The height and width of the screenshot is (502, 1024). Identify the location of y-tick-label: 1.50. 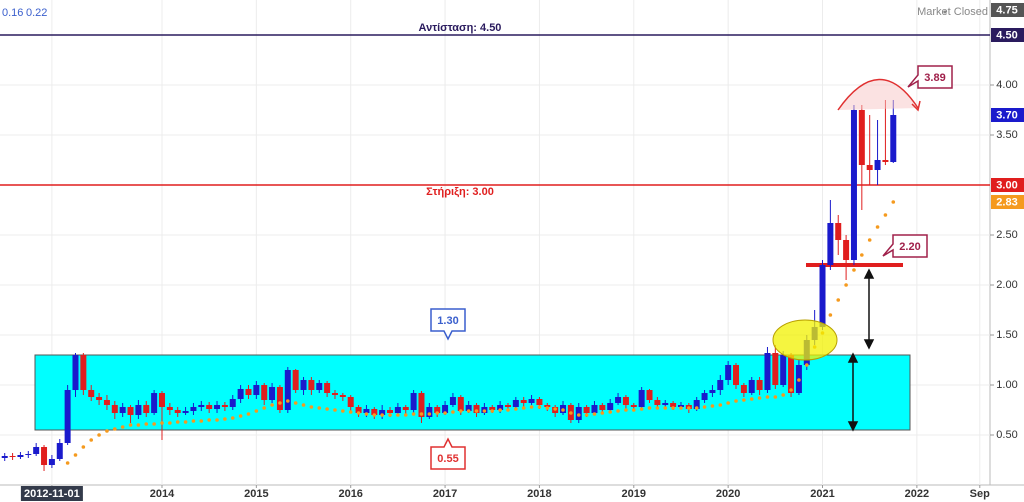
(1006, 335).